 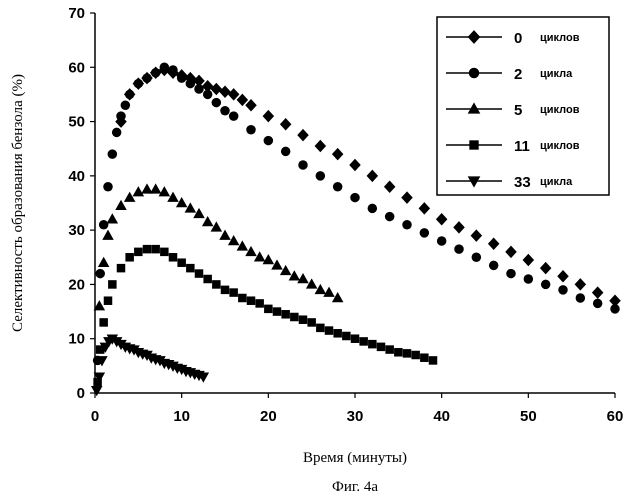 I want to click on x-tick-label: 30, so click(x=355, y=416).